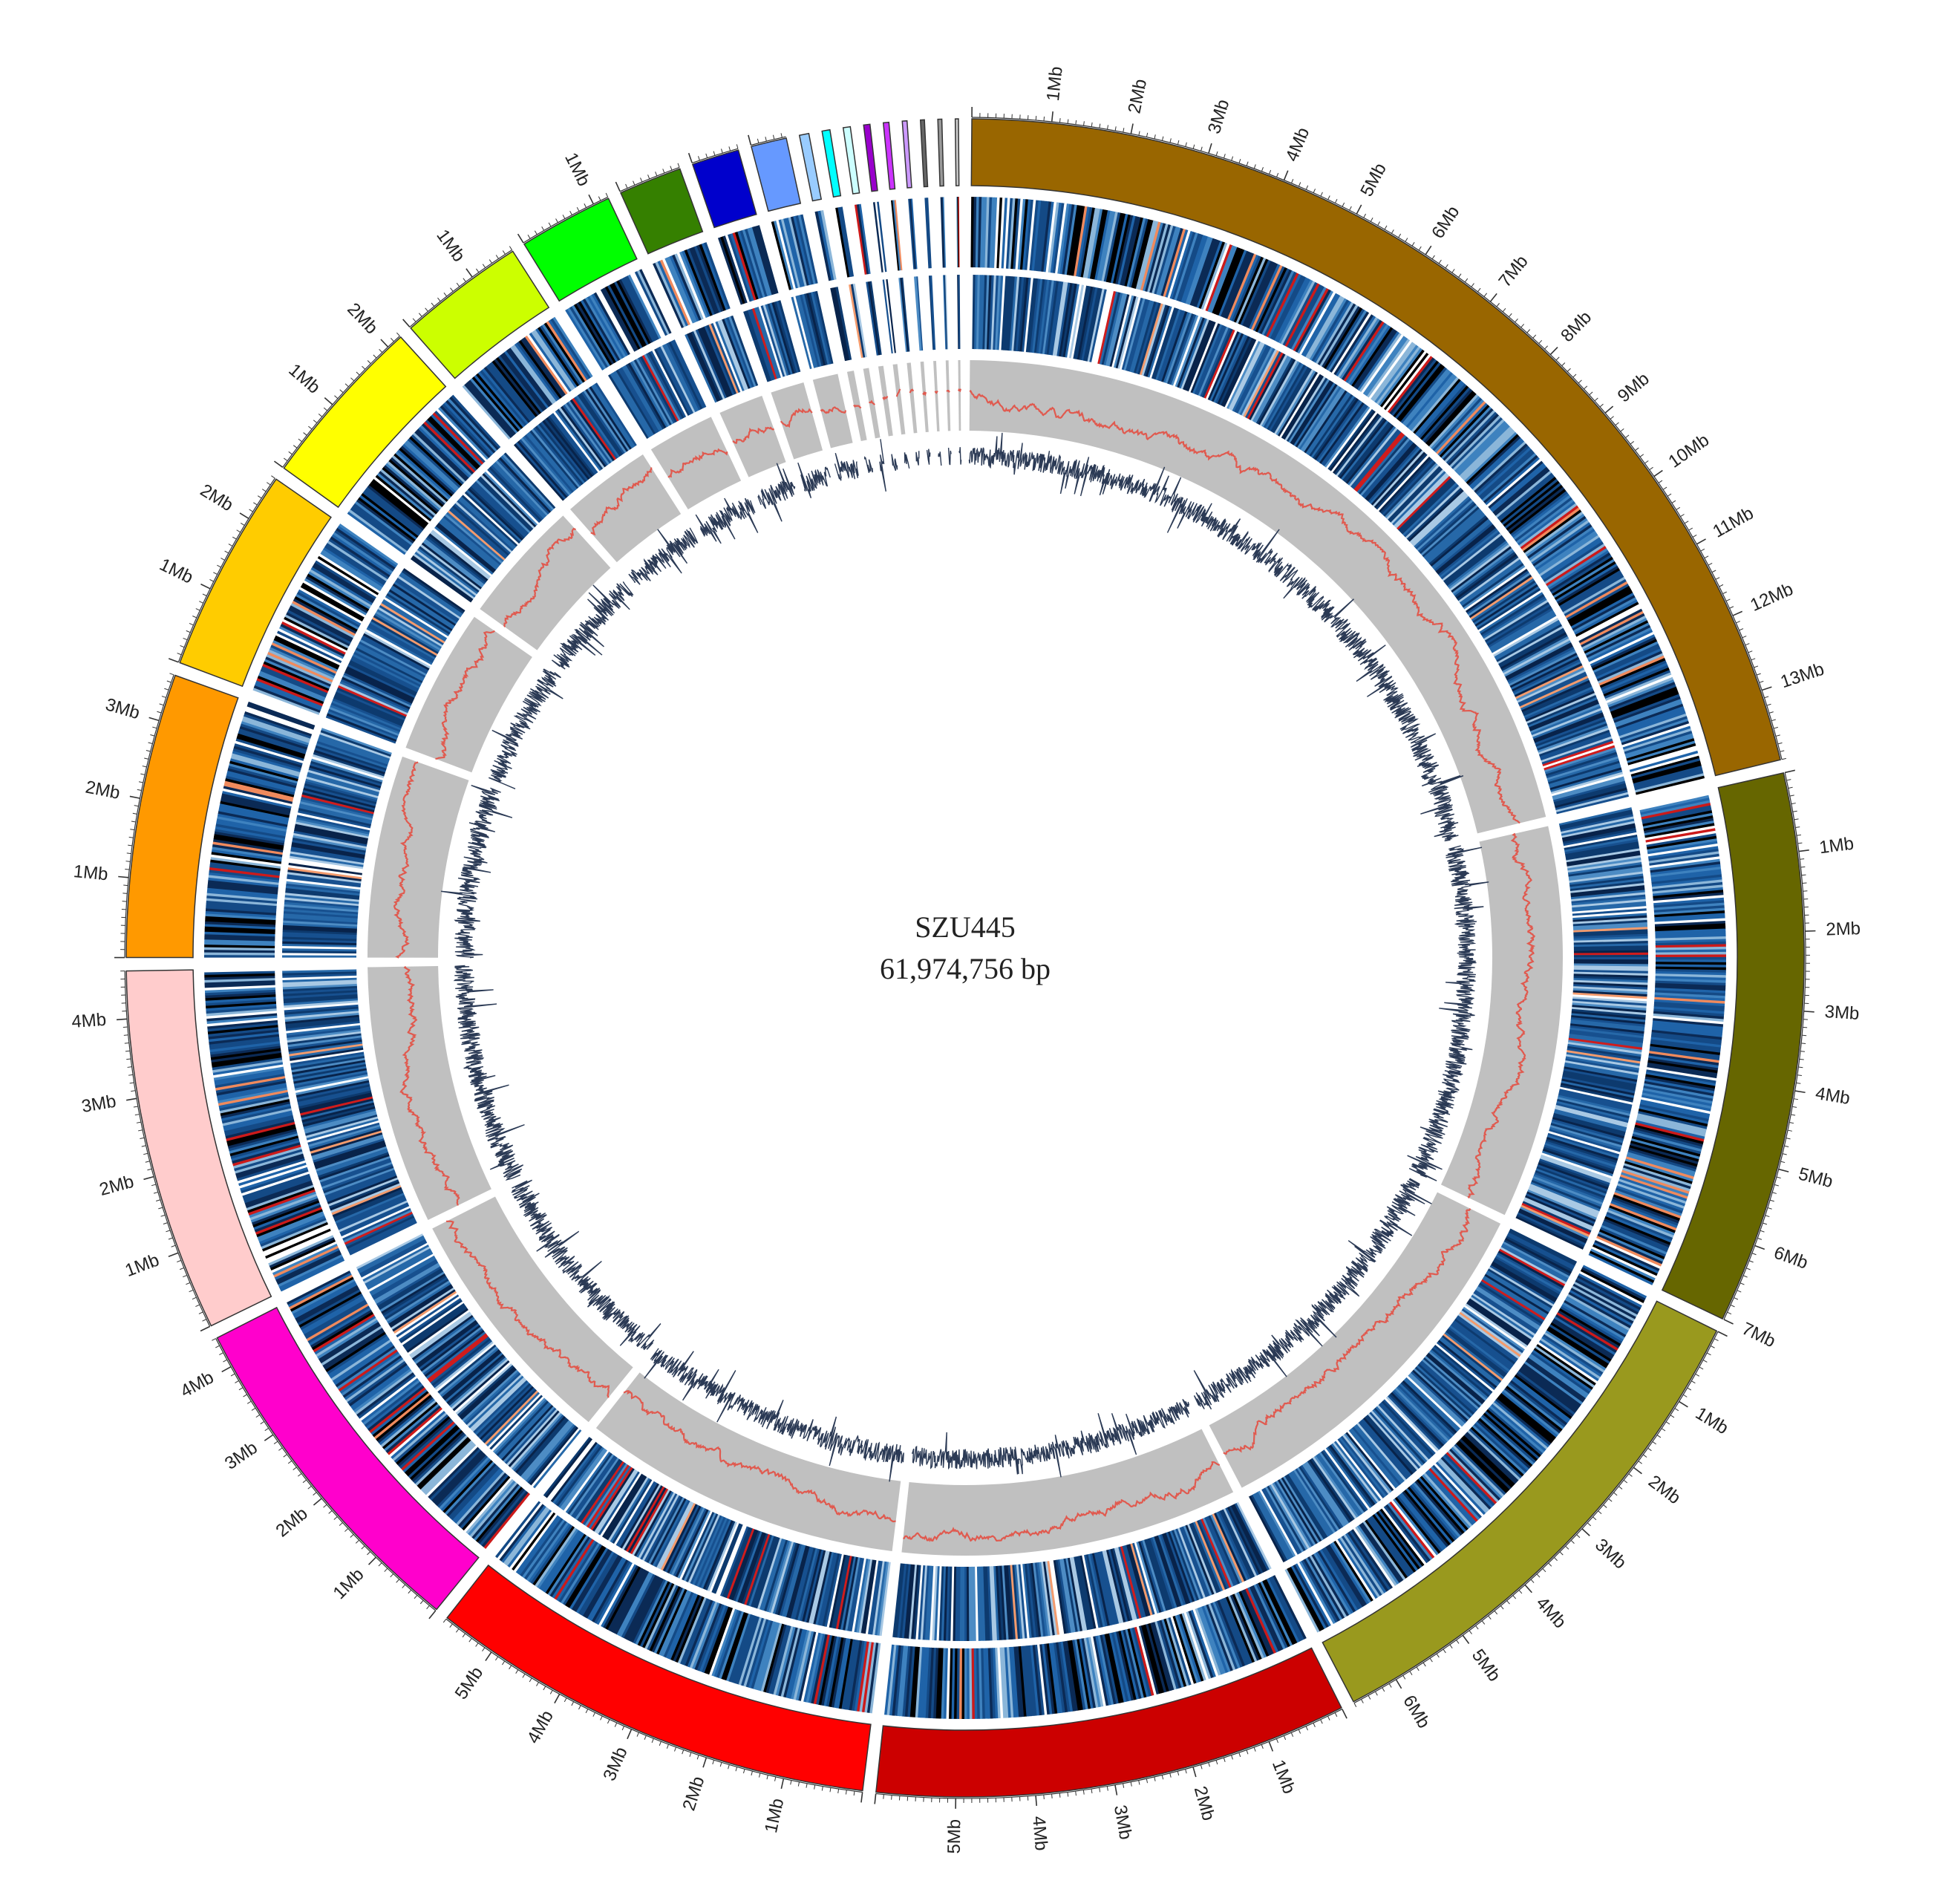 The height and width of the screenshot is (1892, 1960). Describe the element at coordinates (948, 391) in the screenshot. I see `gc-line-chr23` at that location.